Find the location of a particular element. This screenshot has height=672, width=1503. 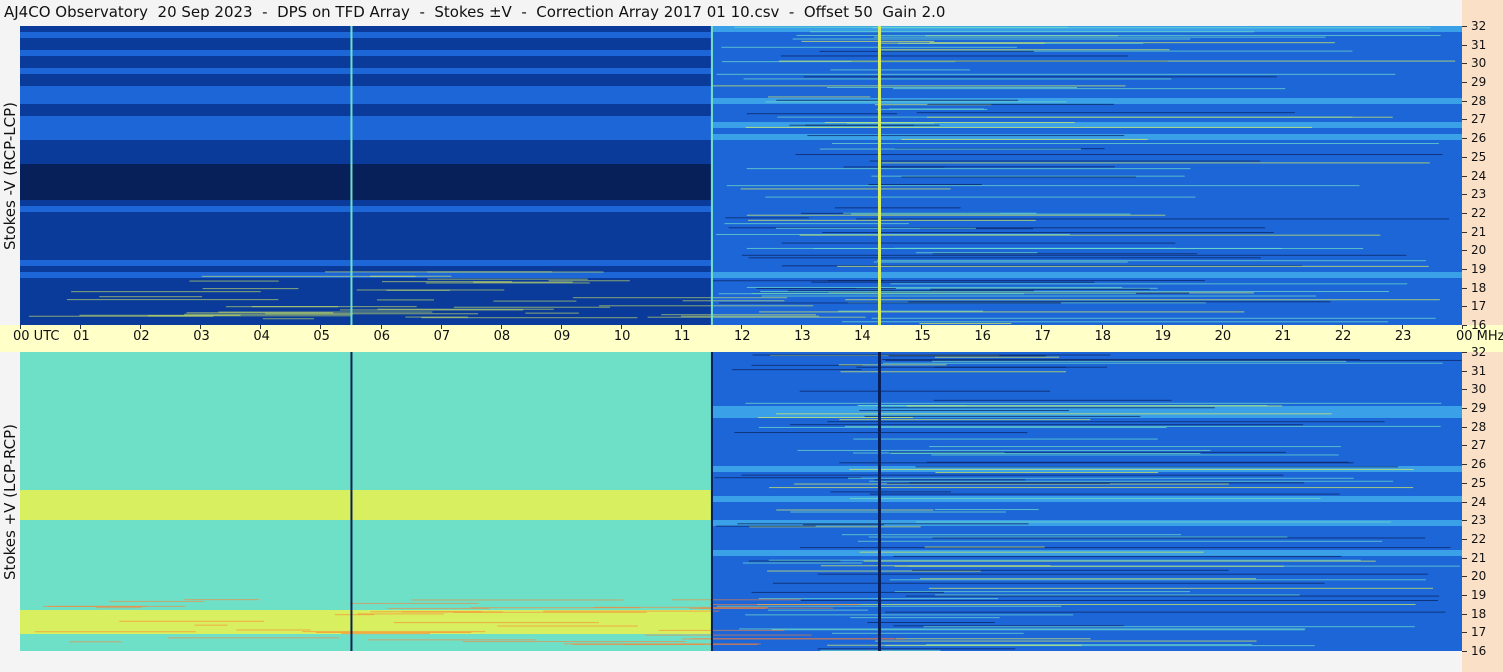

ylabel-bottom-wrap: Stokes +V (LCP-RCP) is located at coordinates (10, 501).